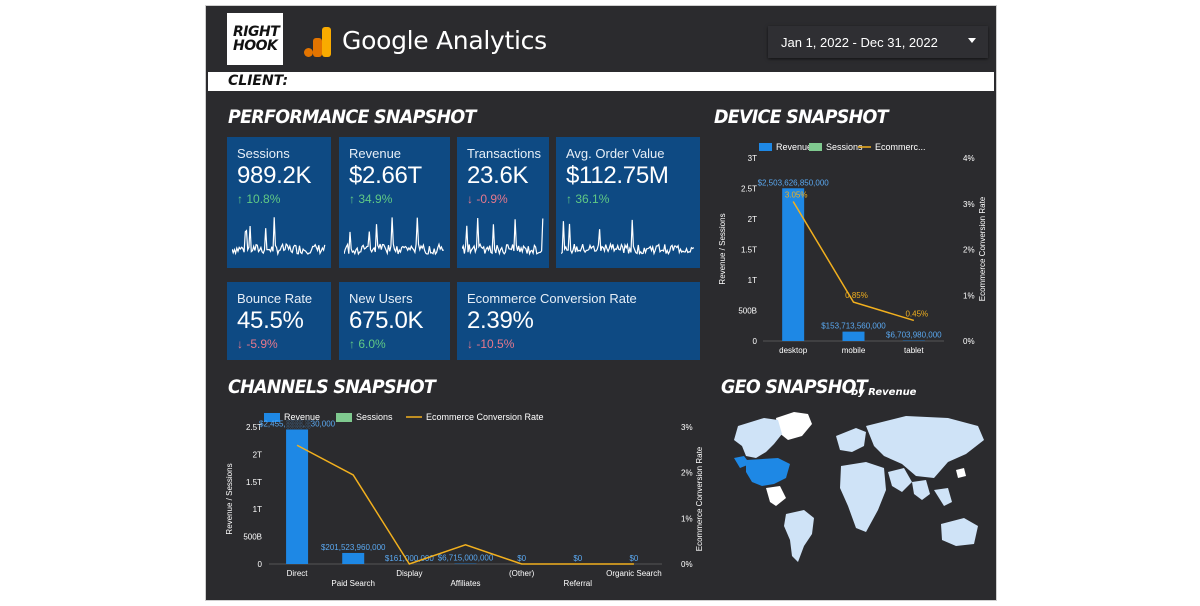 This screenshot has width=1200, height=606. Describe the element at coordinates (352, 117) in the screenshot. I see `performance-title: PERFORMANCE SNAPSHOT` at that location.